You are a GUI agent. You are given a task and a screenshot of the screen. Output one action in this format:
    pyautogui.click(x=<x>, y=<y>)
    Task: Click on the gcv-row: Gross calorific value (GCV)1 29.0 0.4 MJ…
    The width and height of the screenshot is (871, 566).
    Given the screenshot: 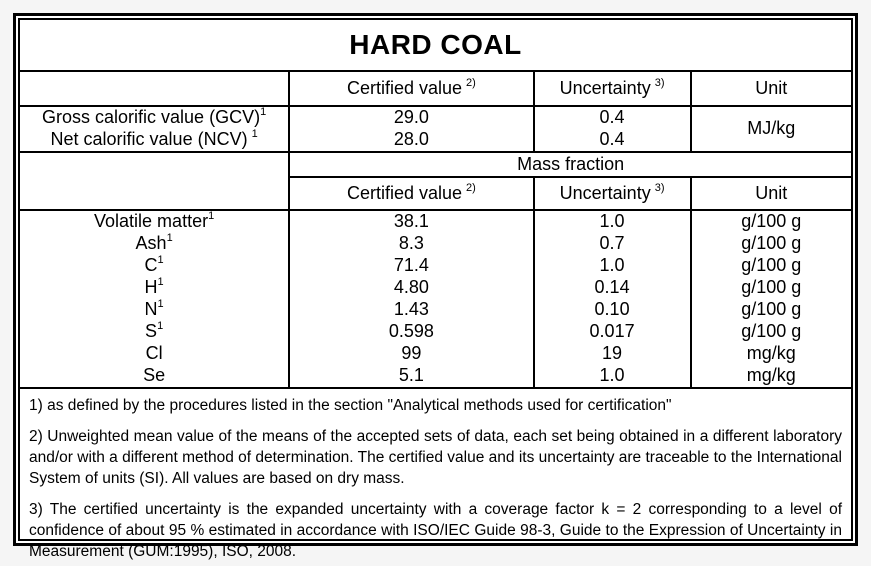 What is the action you would take?
    pyautogui.click(x=435, y=129)
    